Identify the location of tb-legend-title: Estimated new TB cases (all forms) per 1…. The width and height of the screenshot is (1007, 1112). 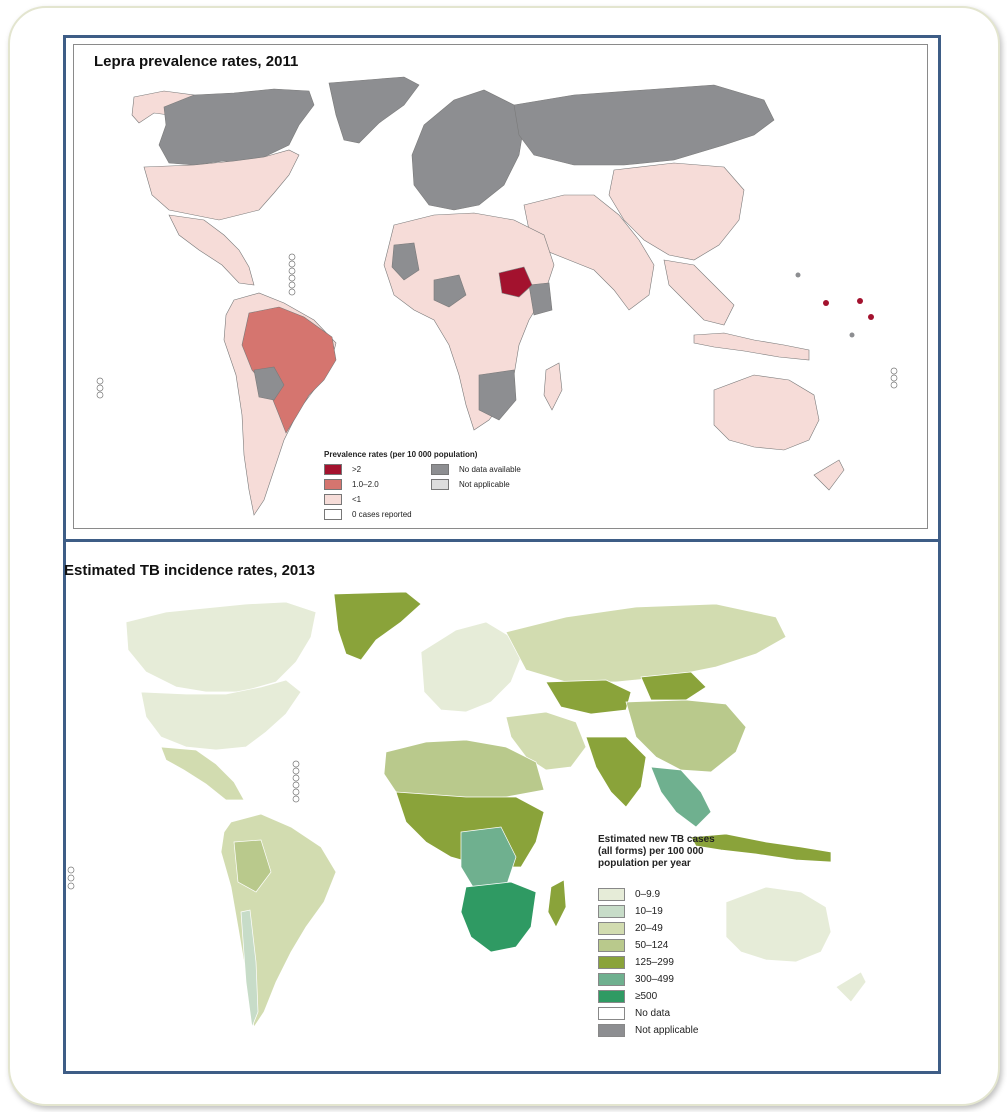
(656, 851).